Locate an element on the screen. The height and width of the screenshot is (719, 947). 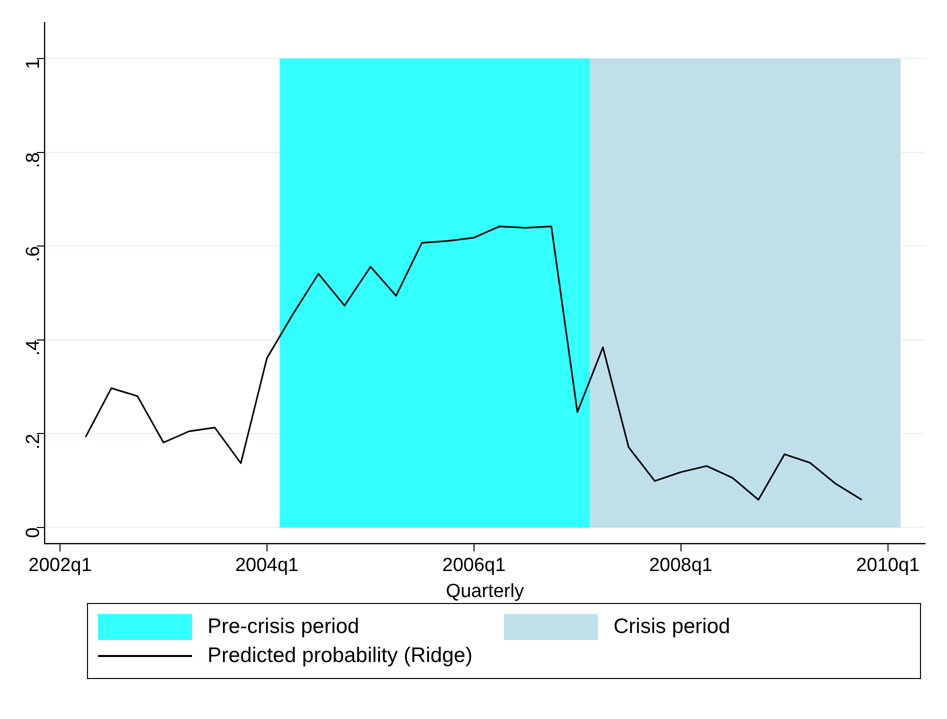
x-tick-label: 2008q1 is located at coordinates (680, 565).